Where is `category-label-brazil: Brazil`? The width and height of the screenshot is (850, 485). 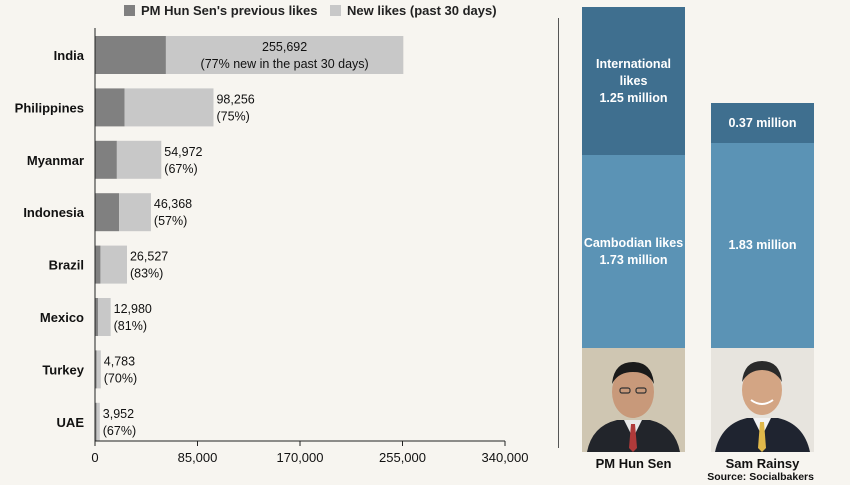 category-label-brazil: Brazil is located at coordinates (66, 265).